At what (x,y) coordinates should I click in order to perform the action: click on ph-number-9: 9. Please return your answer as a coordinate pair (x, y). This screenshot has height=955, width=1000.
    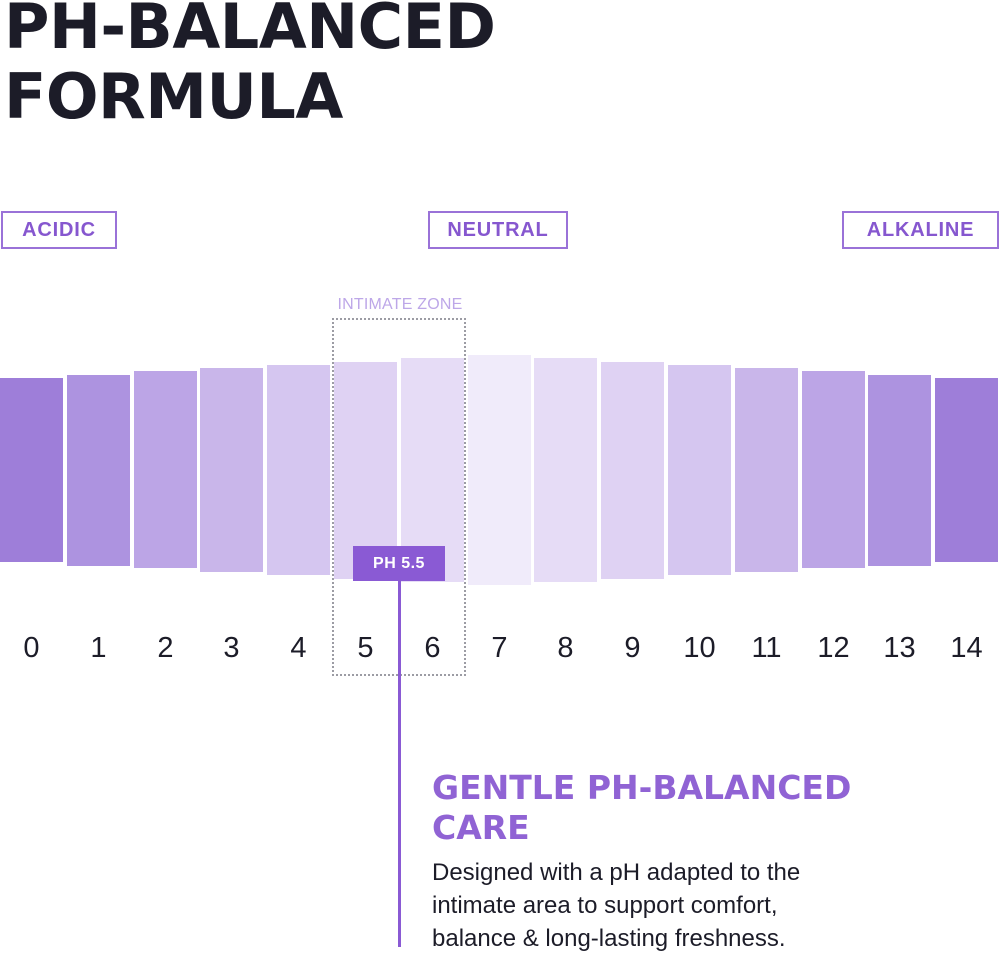
    Looking at the image, I should click on (632, 648).